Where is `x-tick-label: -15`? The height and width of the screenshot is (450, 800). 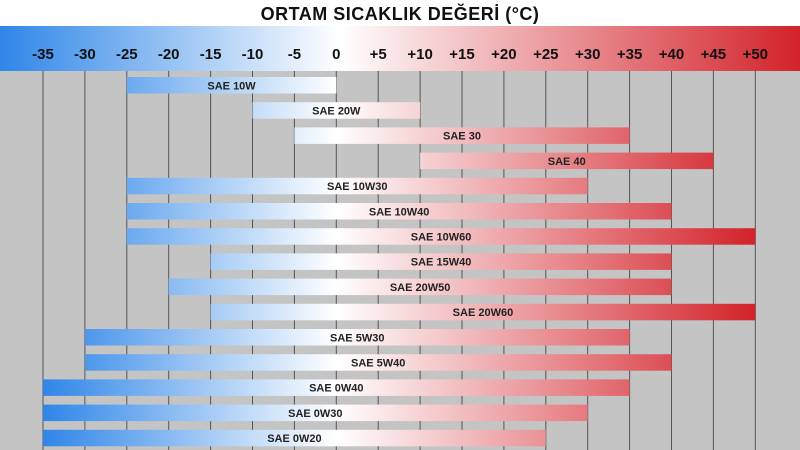 x-tick-label: -15 is located at coordinates (211, 54).